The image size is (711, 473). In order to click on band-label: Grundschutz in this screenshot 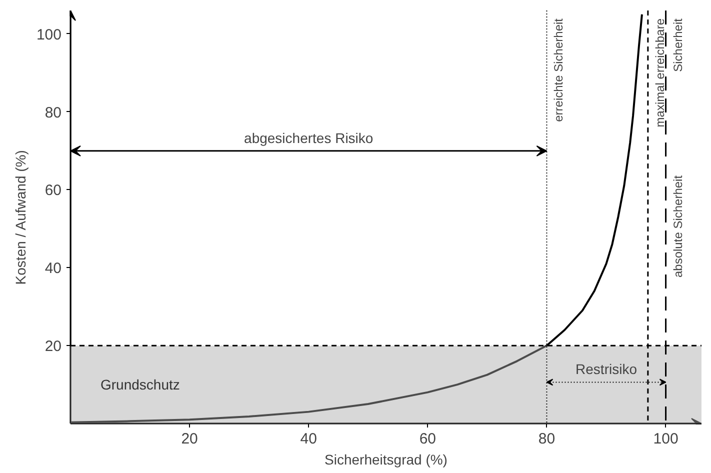, I will do `click(140, 384)`.